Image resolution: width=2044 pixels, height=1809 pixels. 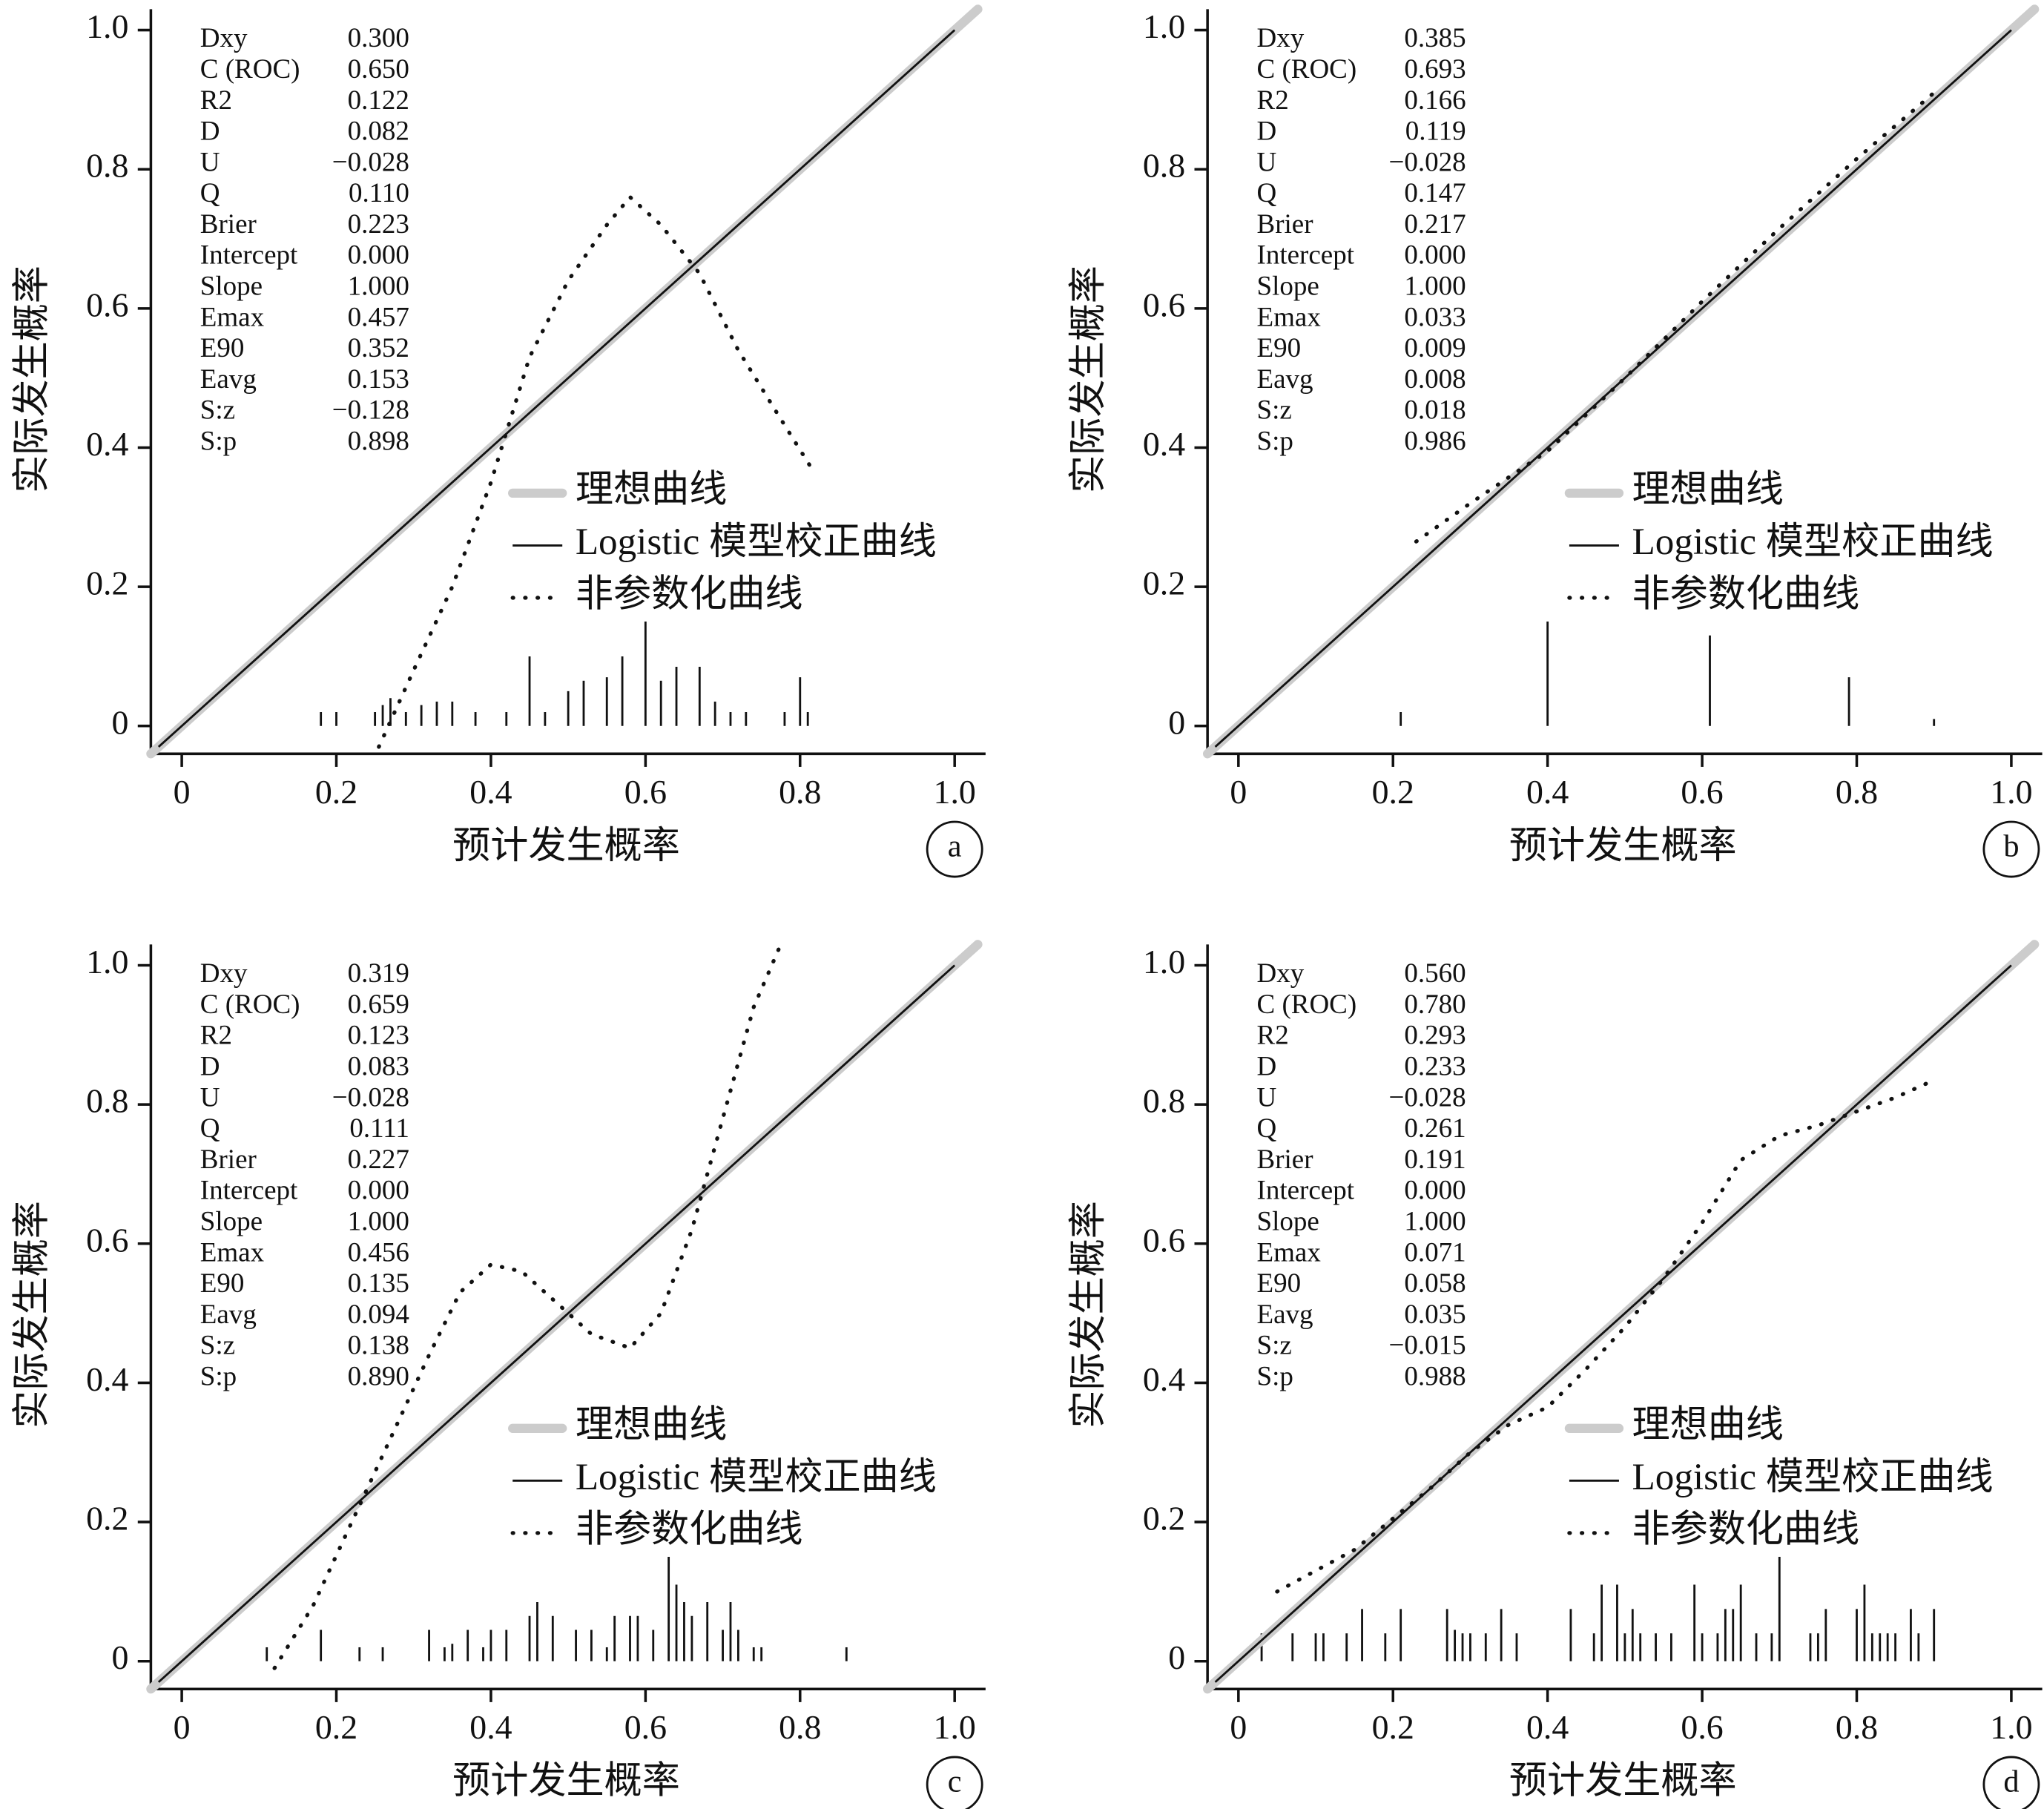 What do you see at coordinates (1435, 410) in the screenshot?
I see `stat-value: 0.018` at bounding box center [1435, 410].